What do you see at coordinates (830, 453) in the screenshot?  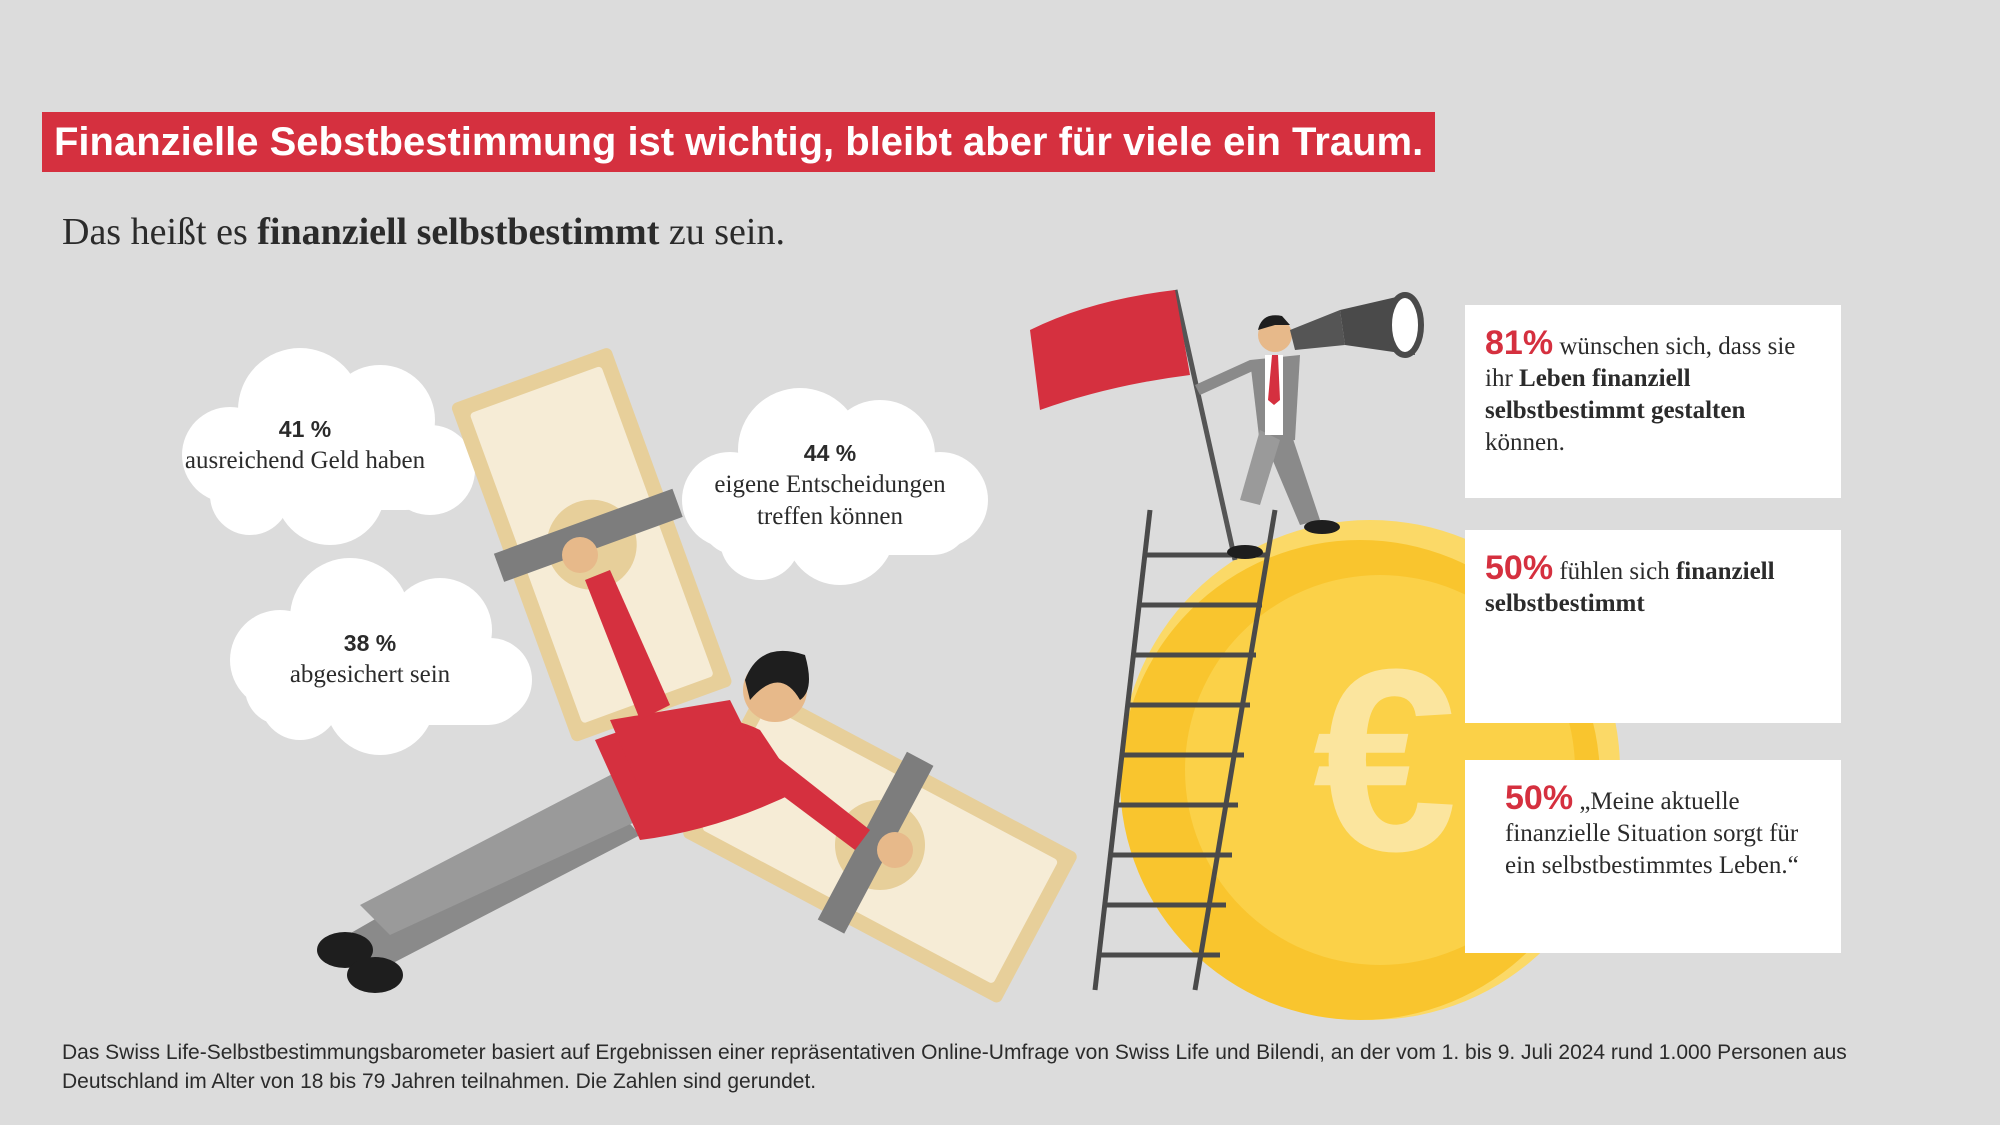 I see `cloud-percent: 44 %` at bounding box center [830, 453].